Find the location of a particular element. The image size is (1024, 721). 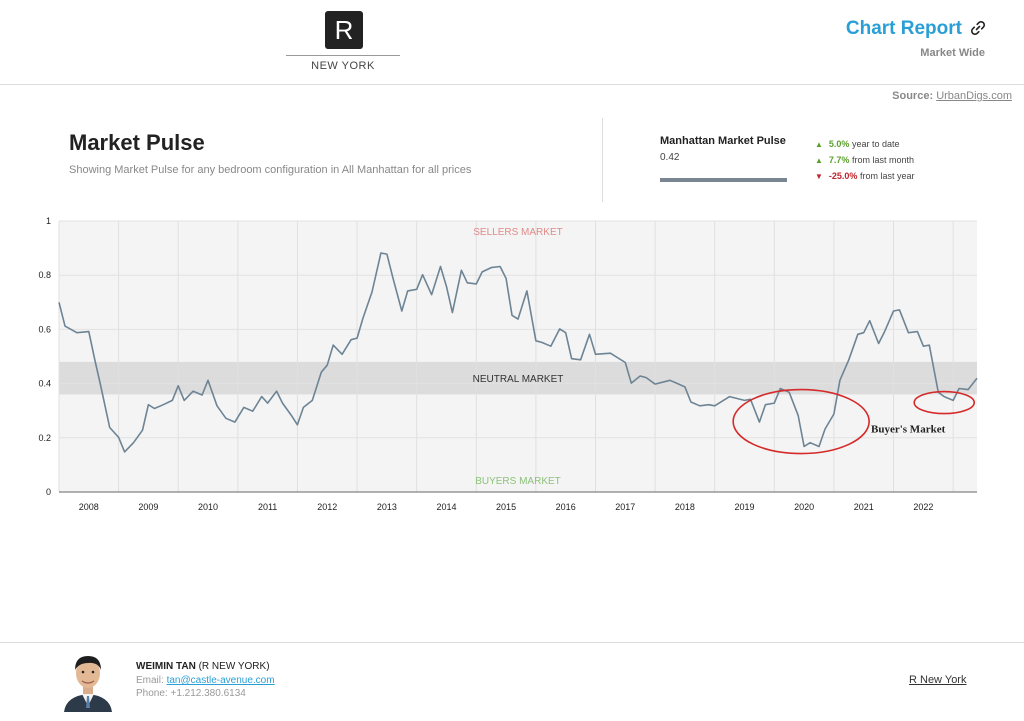

stat-year: ▼ -25.0% from last year is located at coordinates (864, 176).